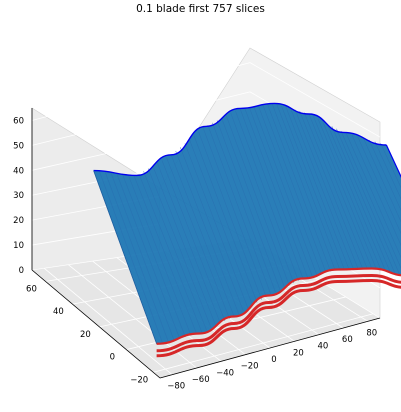 This screenshot has height=412, width=401. What do you see at coordinates (322, 347) in the screenshot?
I see `x-tick-label: 40` at bounding box center [322, 347].